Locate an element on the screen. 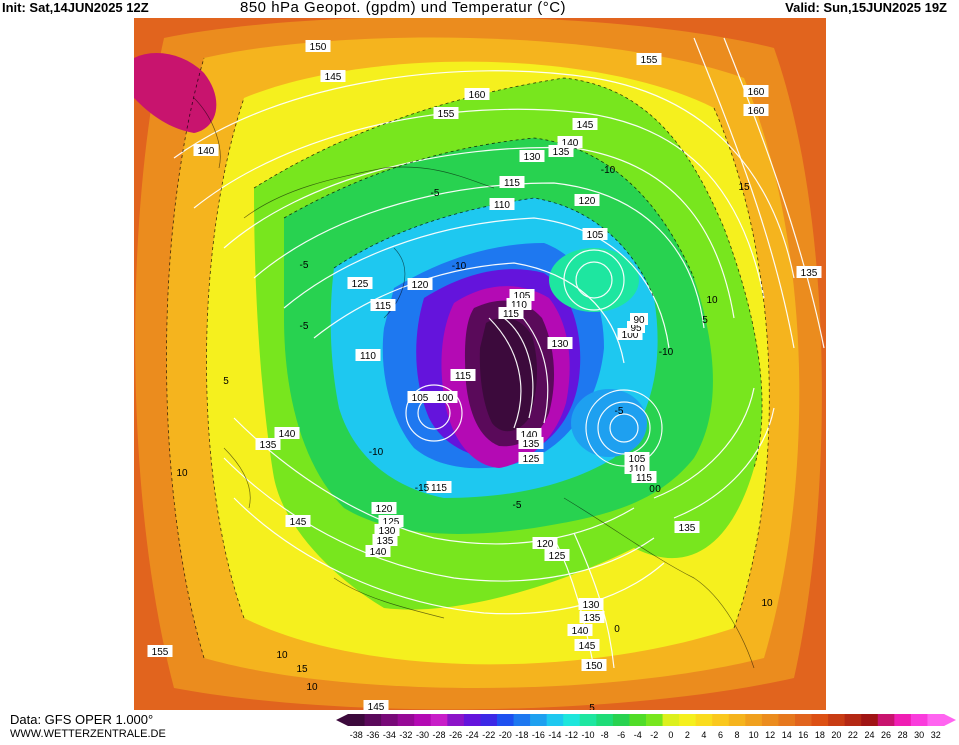 This screenshot has height=745, width=959. geopotential-label: 120 is located at coordinates (587, 201).